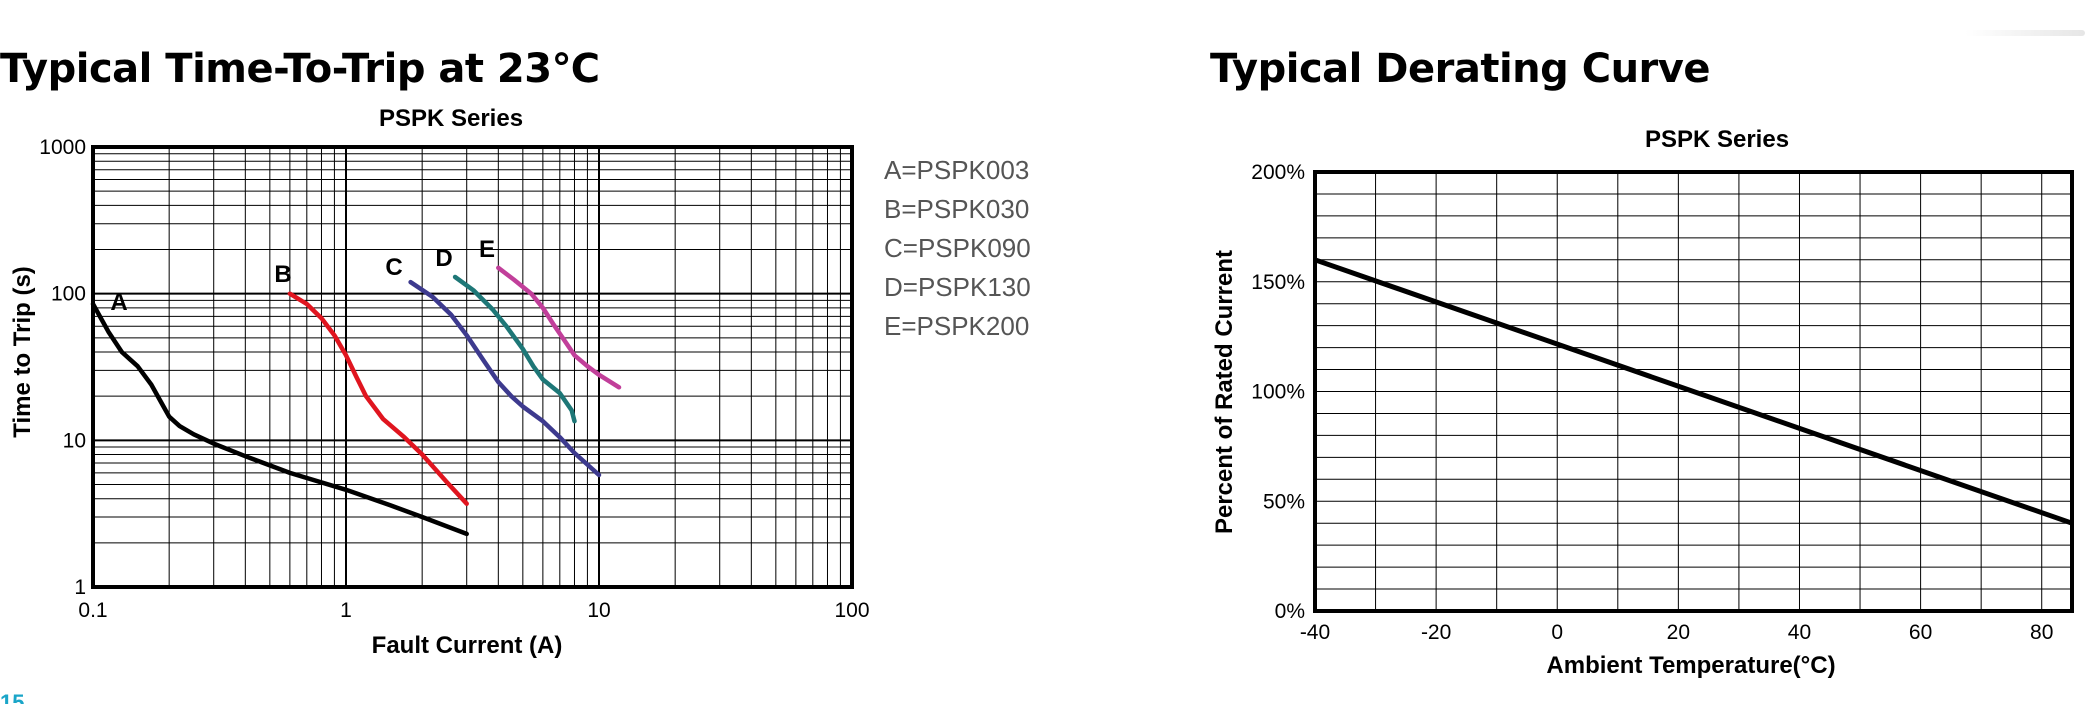 The image size is (2085, 704). Describe the element at coordinates (118, 302) in the screenshot. I see `series-label-a: A` at that location.